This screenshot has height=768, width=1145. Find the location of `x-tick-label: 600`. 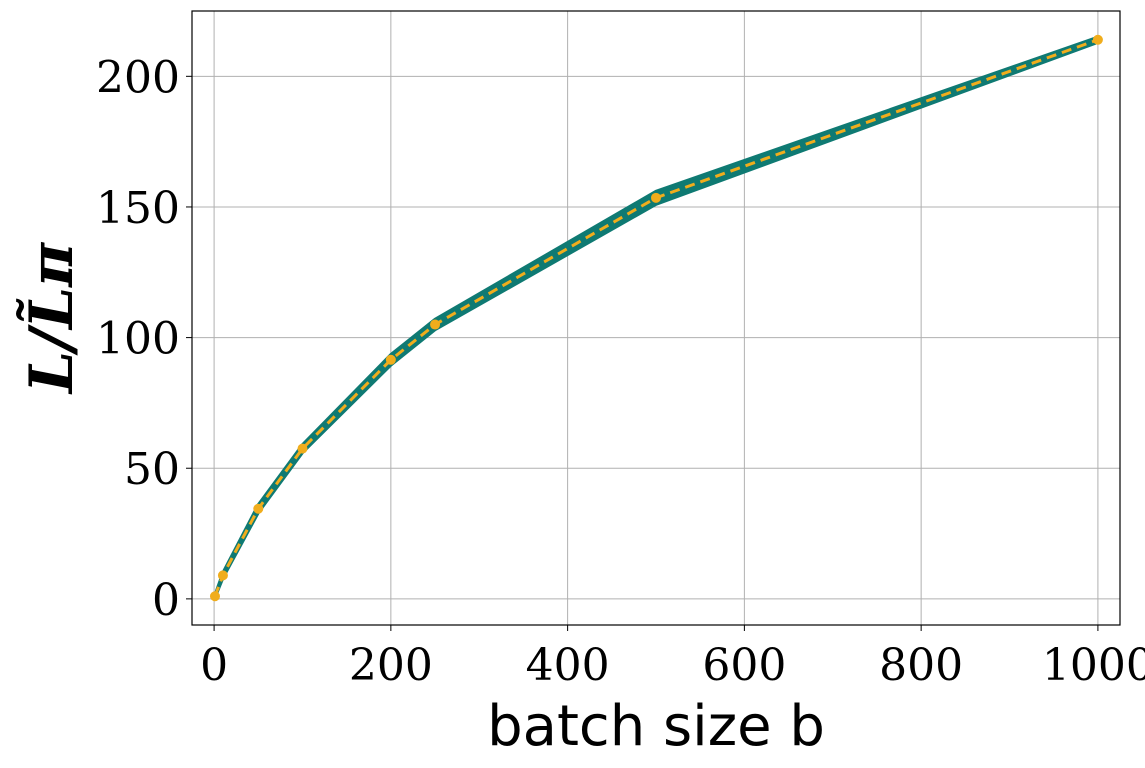

x-tick-label: 600 is located at coordinates (744, 665).